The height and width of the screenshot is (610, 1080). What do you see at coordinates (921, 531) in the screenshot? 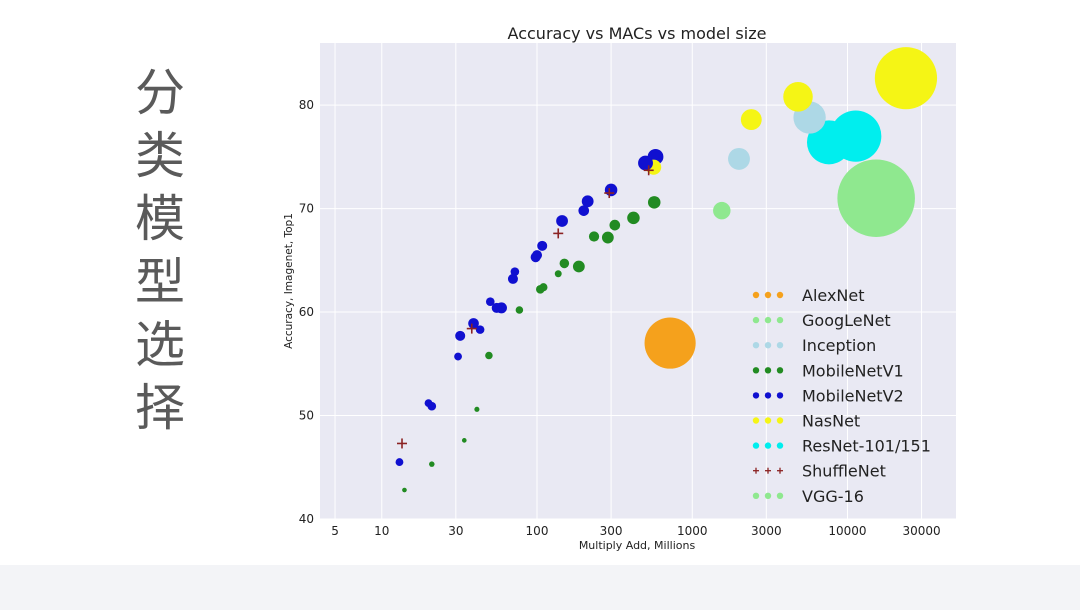
I see `x-tick-label: 30000` at bounding box center [921, 531].